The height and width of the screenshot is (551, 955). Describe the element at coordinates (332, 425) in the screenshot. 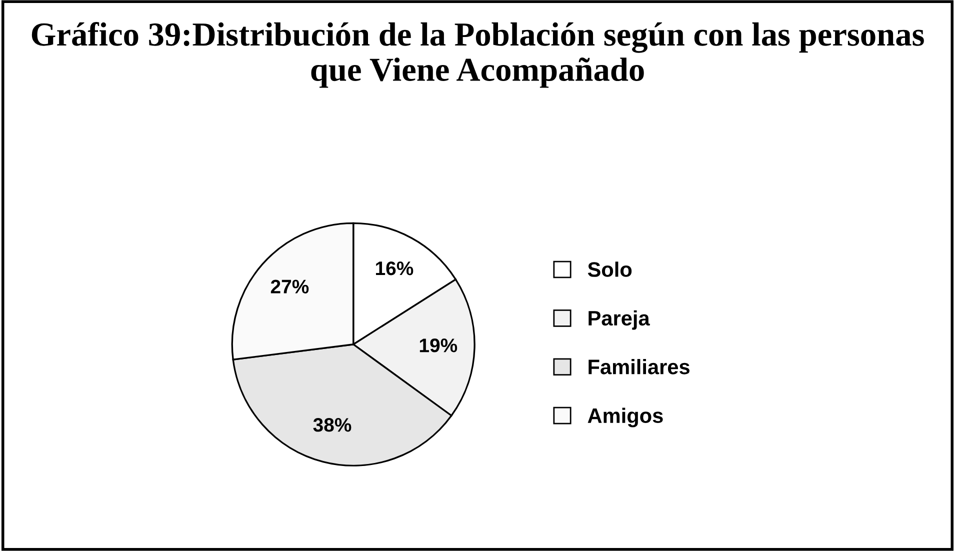

I see `data-label: 38%` at that location.